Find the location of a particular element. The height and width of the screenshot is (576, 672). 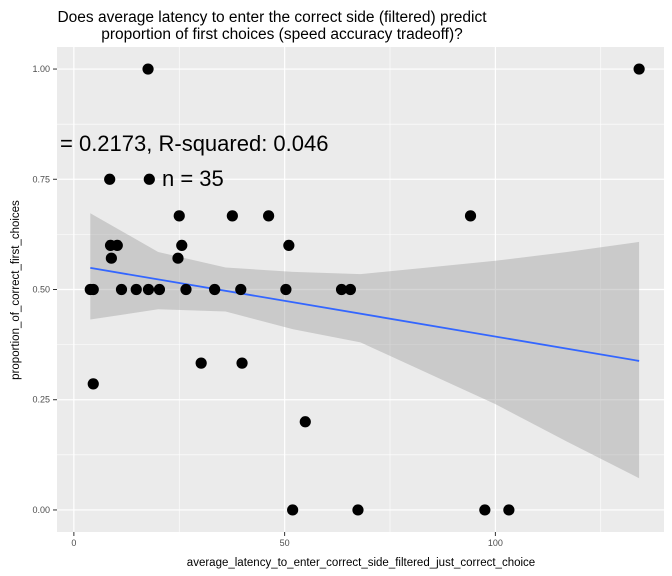

y-tick-label: 0.50 is located at coordinates (41, 290).